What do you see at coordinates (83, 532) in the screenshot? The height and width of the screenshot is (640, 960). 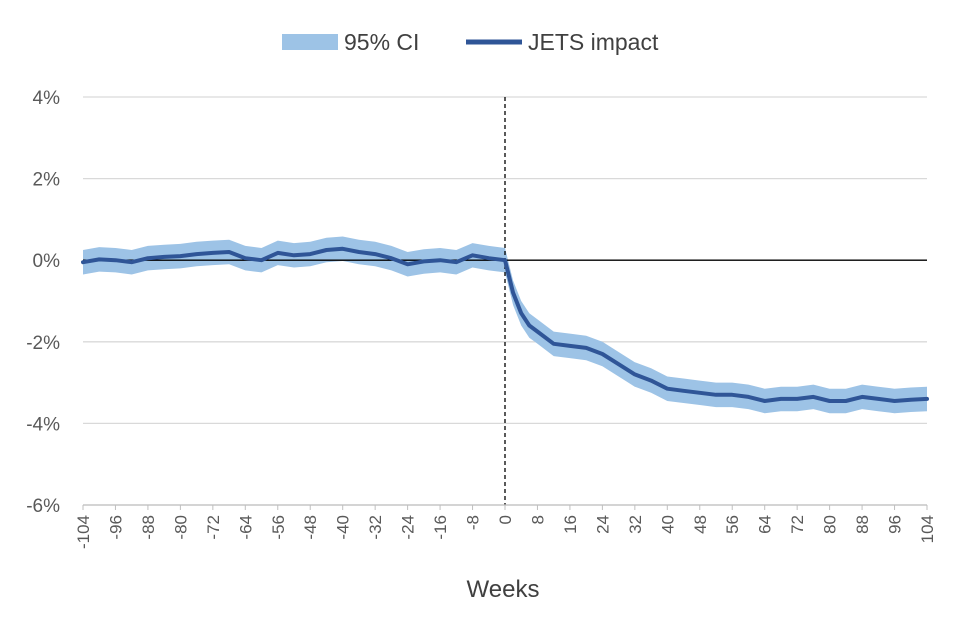 I see `x-tick-label: -104` at bounding box center [83, 532].